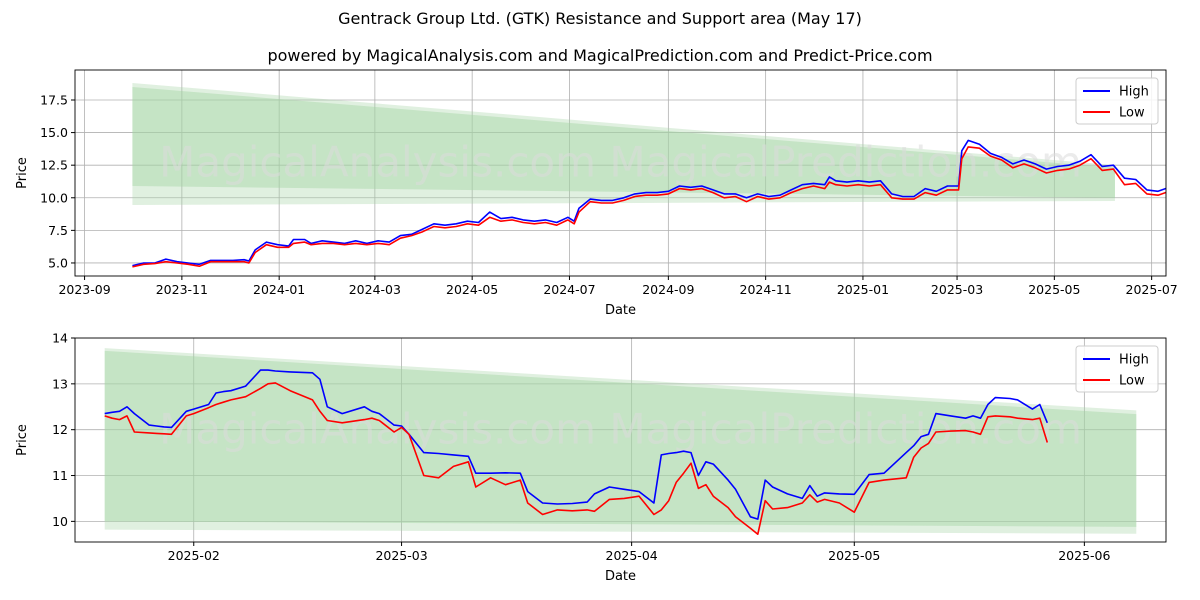 The width and height of the screenshot is (1200, 600). Describe the element at coordinates (60, 338) in the screenshot. I see `y-tick-label: 14` at that location.